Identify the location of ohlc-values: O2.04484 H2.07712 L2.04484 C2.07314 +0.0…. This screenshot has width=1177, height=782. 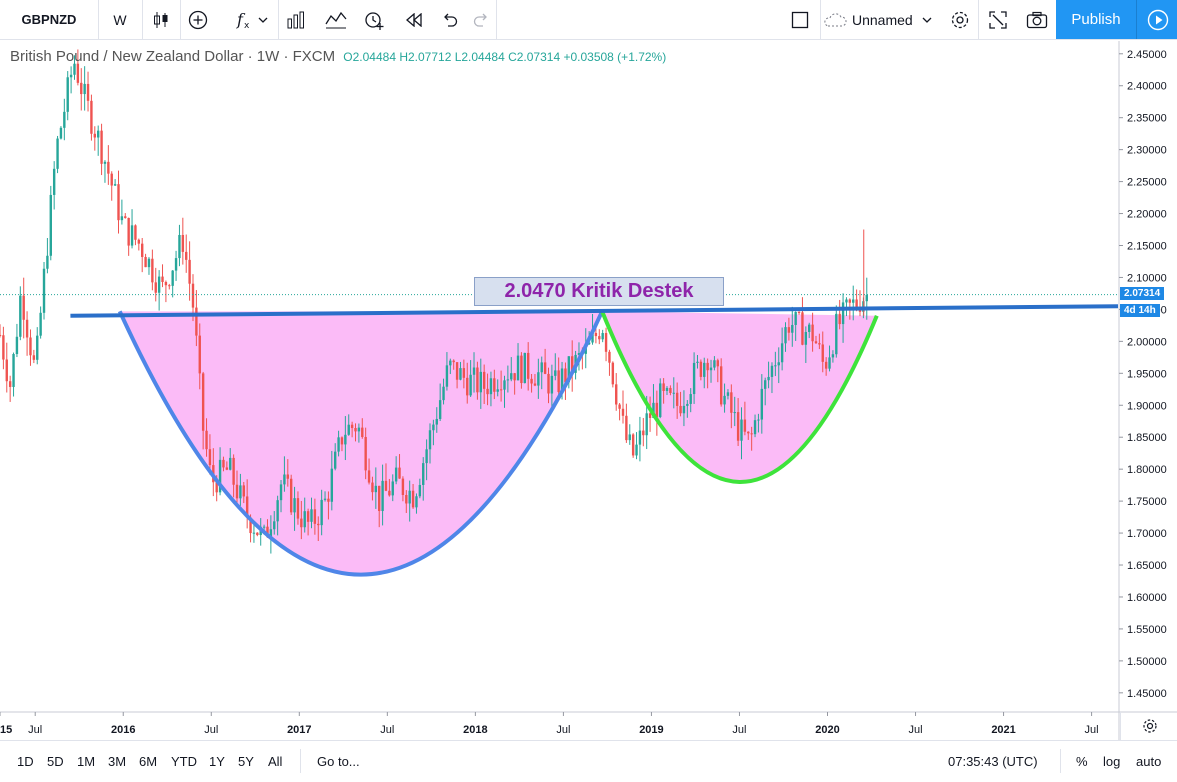
(505, 57).